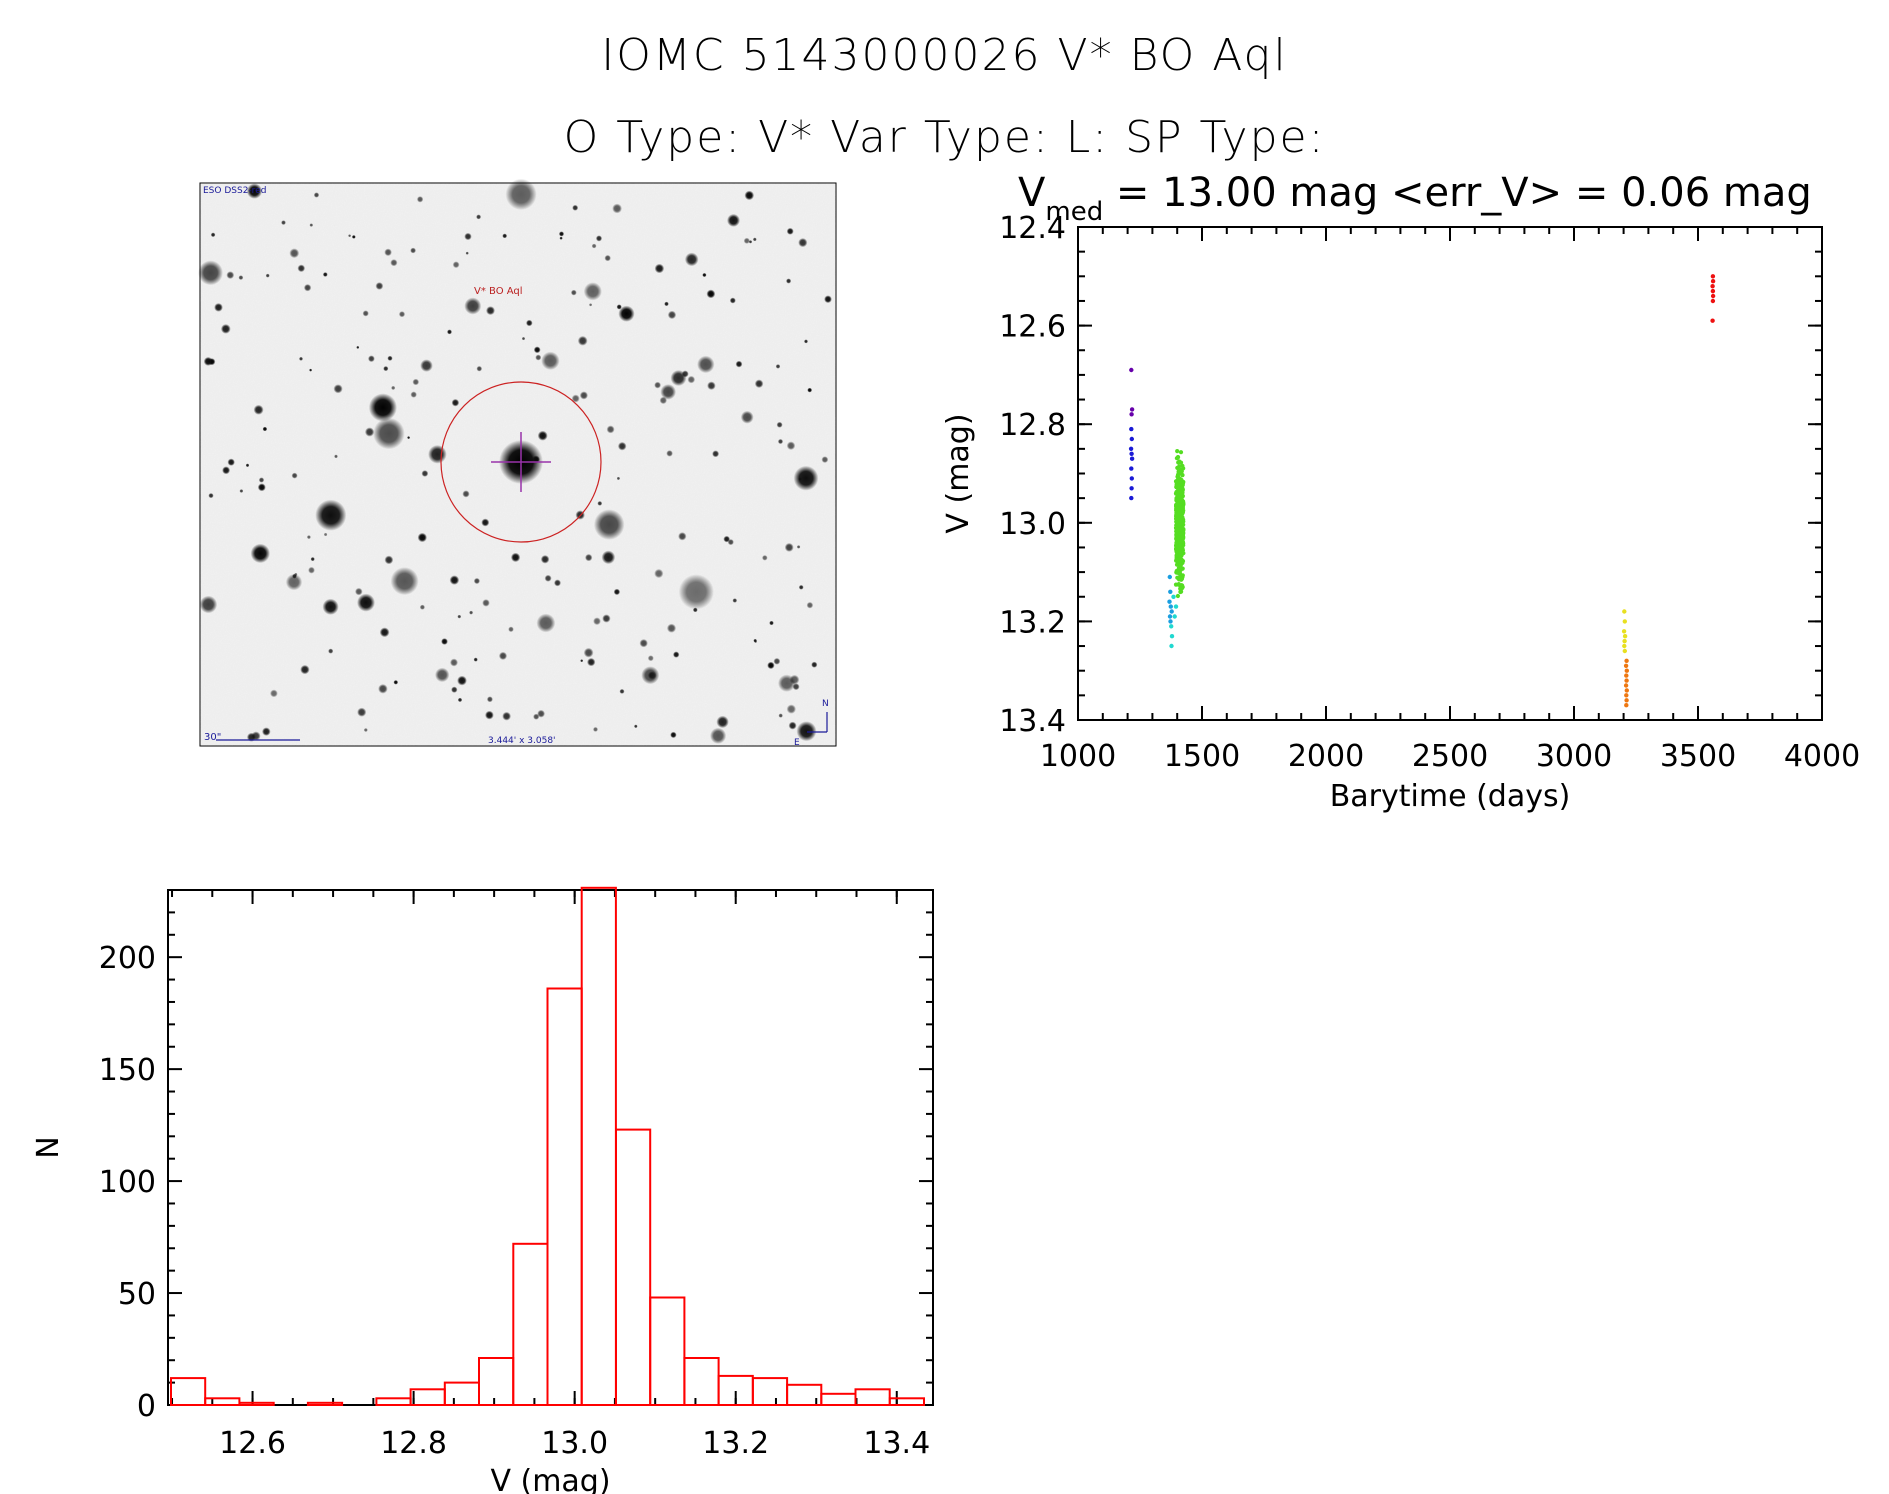 This screenshot has width=1889, height=1494. I want to click on y-tick-label: 12.4, so click(1032, 228).